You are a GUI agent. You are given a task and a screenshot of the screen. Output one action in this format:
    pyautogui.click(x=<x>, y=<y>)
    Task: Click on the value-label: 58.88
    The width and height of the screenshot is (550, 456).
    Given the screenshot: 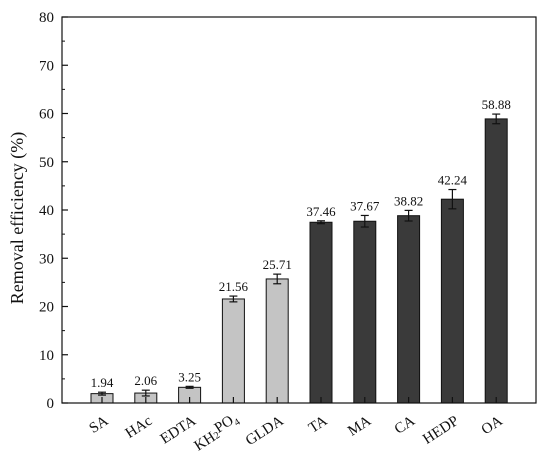 What is the action you would take?
    pyautogui.click(x=496, y=104)
    